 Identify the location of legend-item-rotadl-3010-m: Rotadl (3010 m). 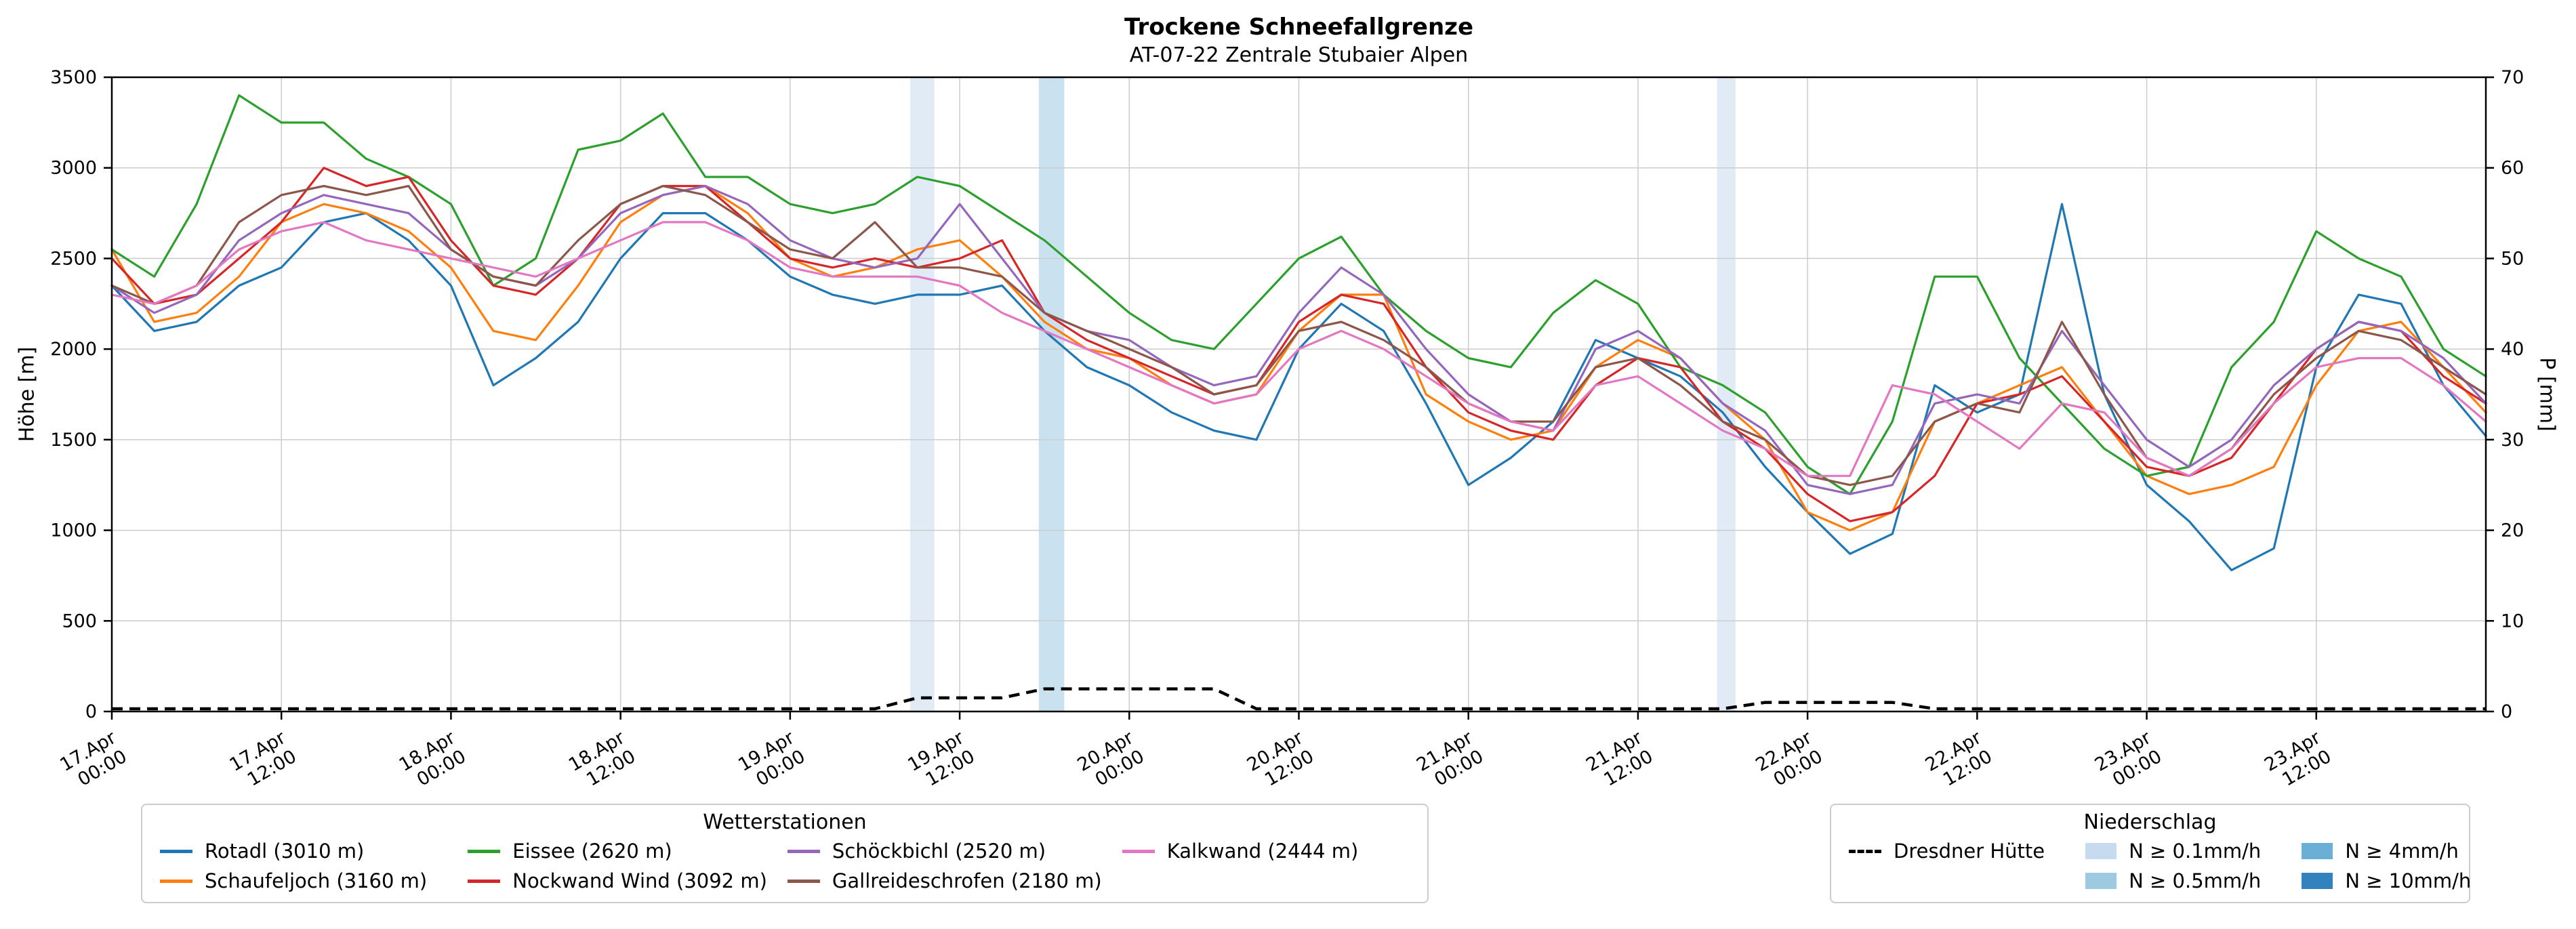
(304, 851).